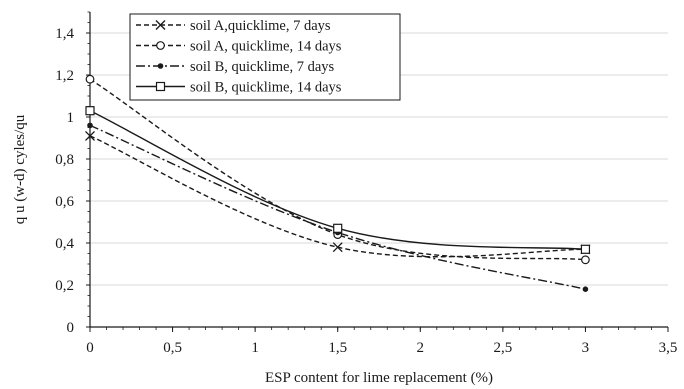 The width and height of the screenshot is (684, 389). What do you see at coordinates (20, 169) in the screenshot?
I see `y-axis-title: q u (w-d) cyles/qu` at bounding box center [20, 169].